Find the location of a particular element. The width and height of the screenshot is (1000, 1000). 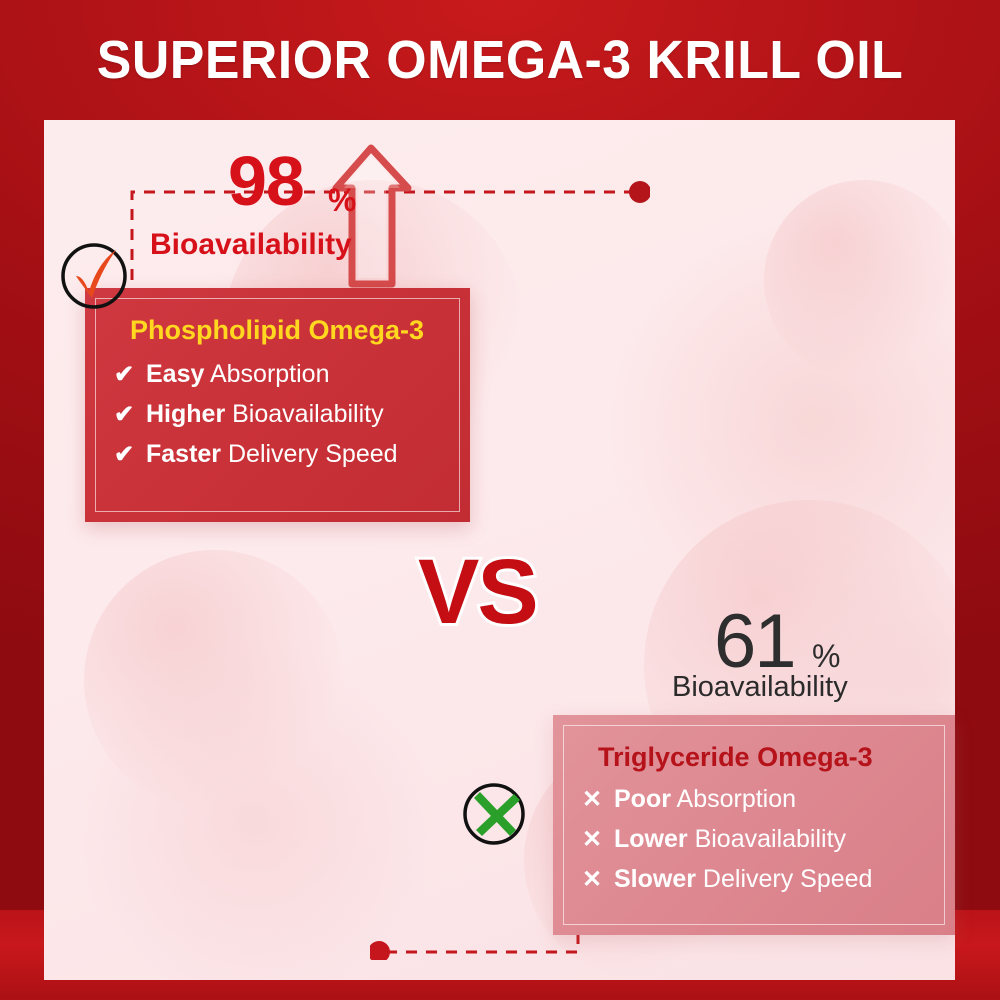

list-item-text: Easy Absorption is located at coordinates (237, 374).